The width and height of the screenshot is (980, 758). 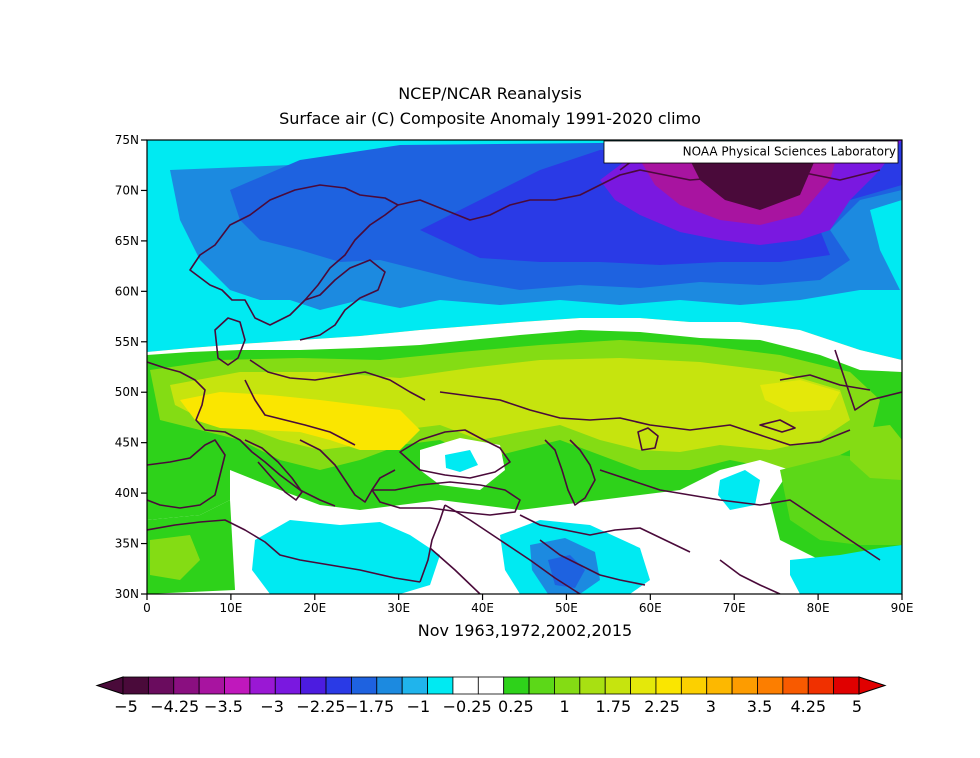 I want to click on colorbar-label: −4.25, so click(x=174, y=706).